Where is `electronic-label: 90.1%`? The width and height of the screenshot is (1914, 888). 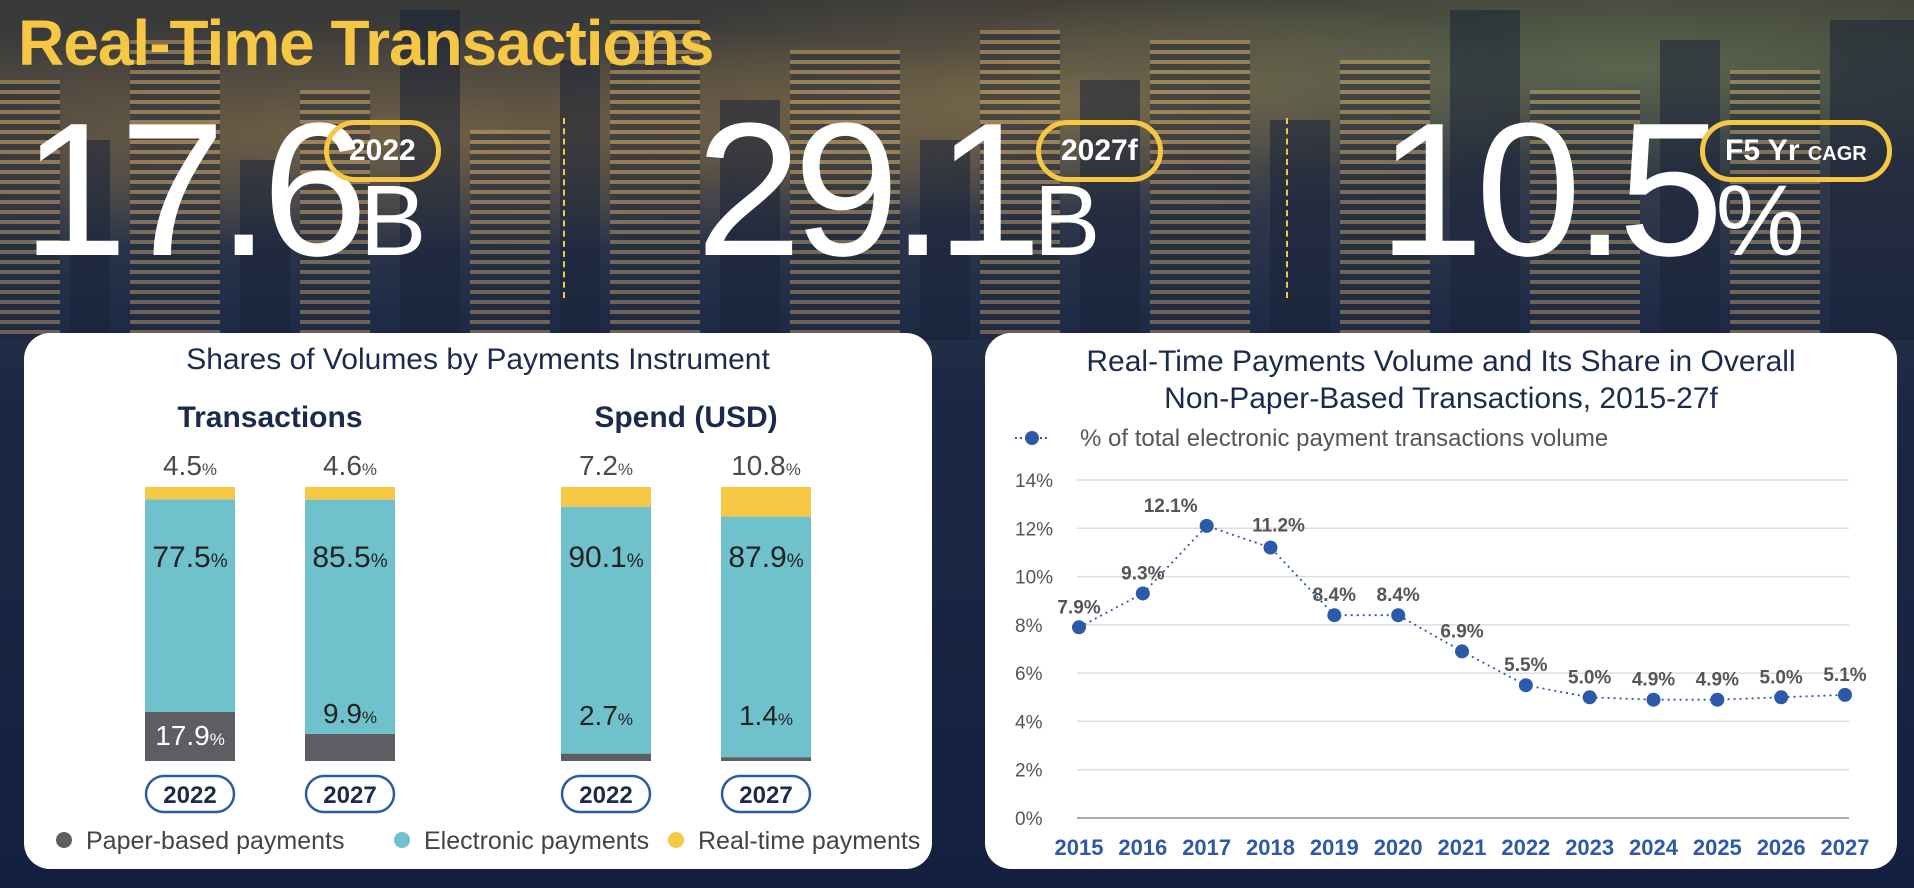 electronic-label: 90.1% is located at coordinates (605, 557).